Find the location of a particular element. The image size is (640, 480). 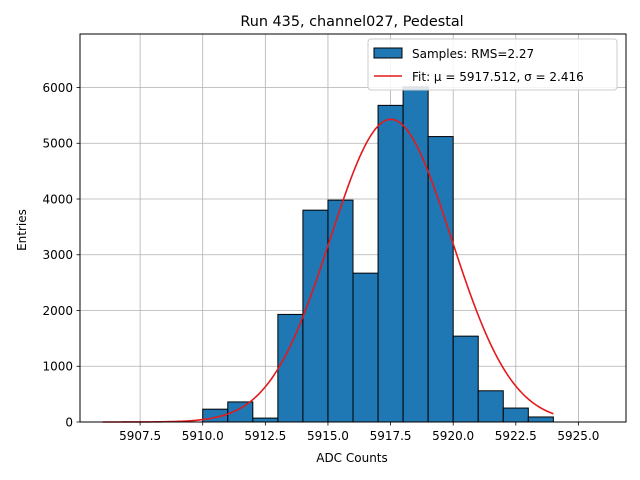

x-tick-label: 5915.0 is located at coordinates (328, 436).